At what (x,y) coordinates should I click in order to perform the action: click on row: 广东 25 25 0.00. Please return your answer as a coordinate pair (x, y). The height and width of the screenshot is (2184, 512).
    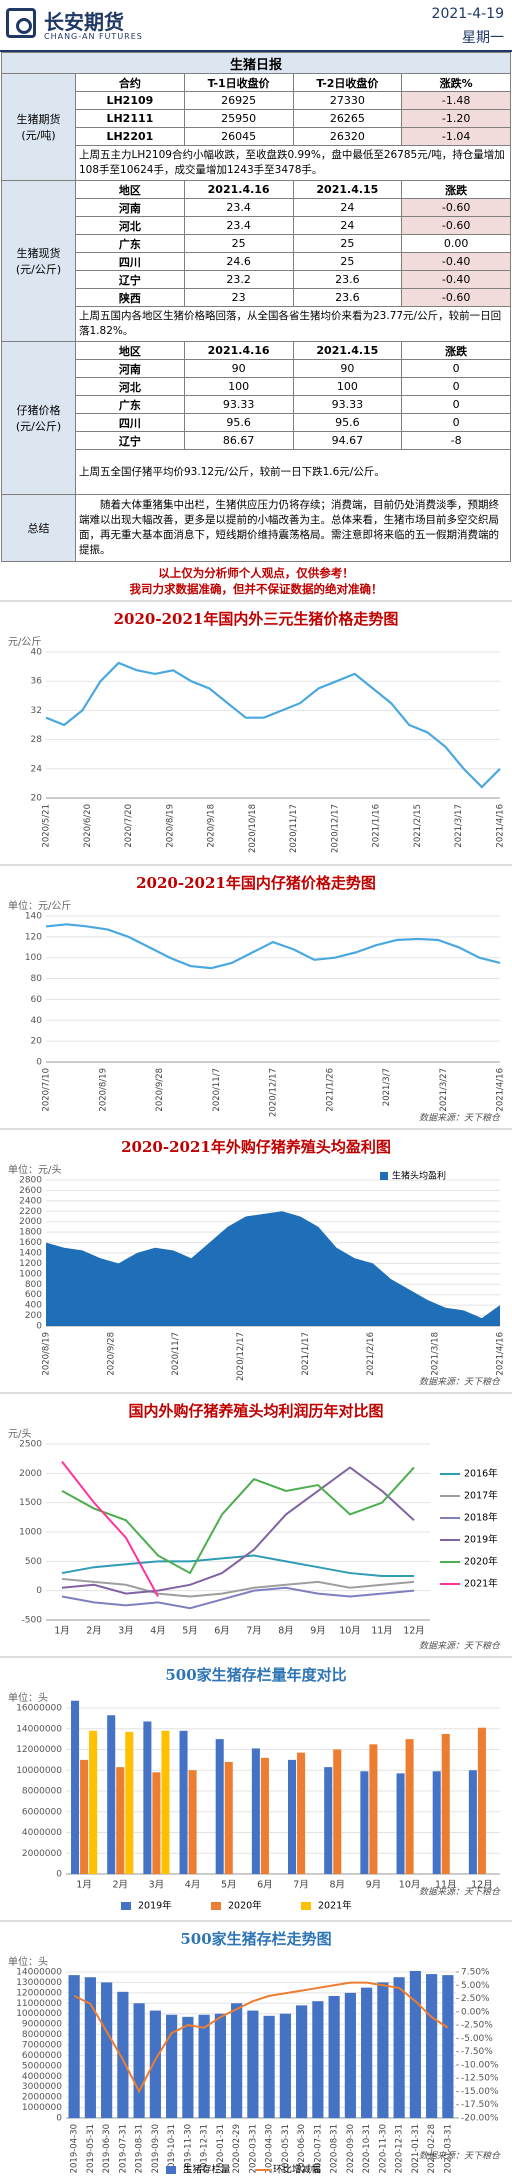
    Looking at the image, I should click on (256, 243).